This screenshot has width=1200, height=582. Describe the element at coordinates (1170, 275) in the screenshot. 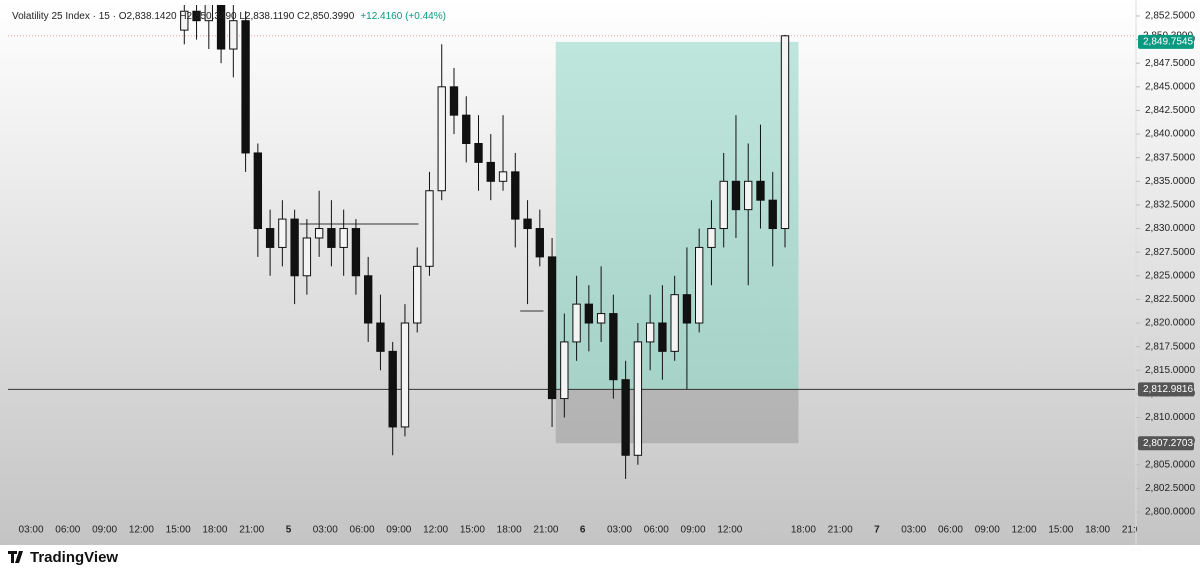

I see `y-tick-label: 2,825.0000` at that location.